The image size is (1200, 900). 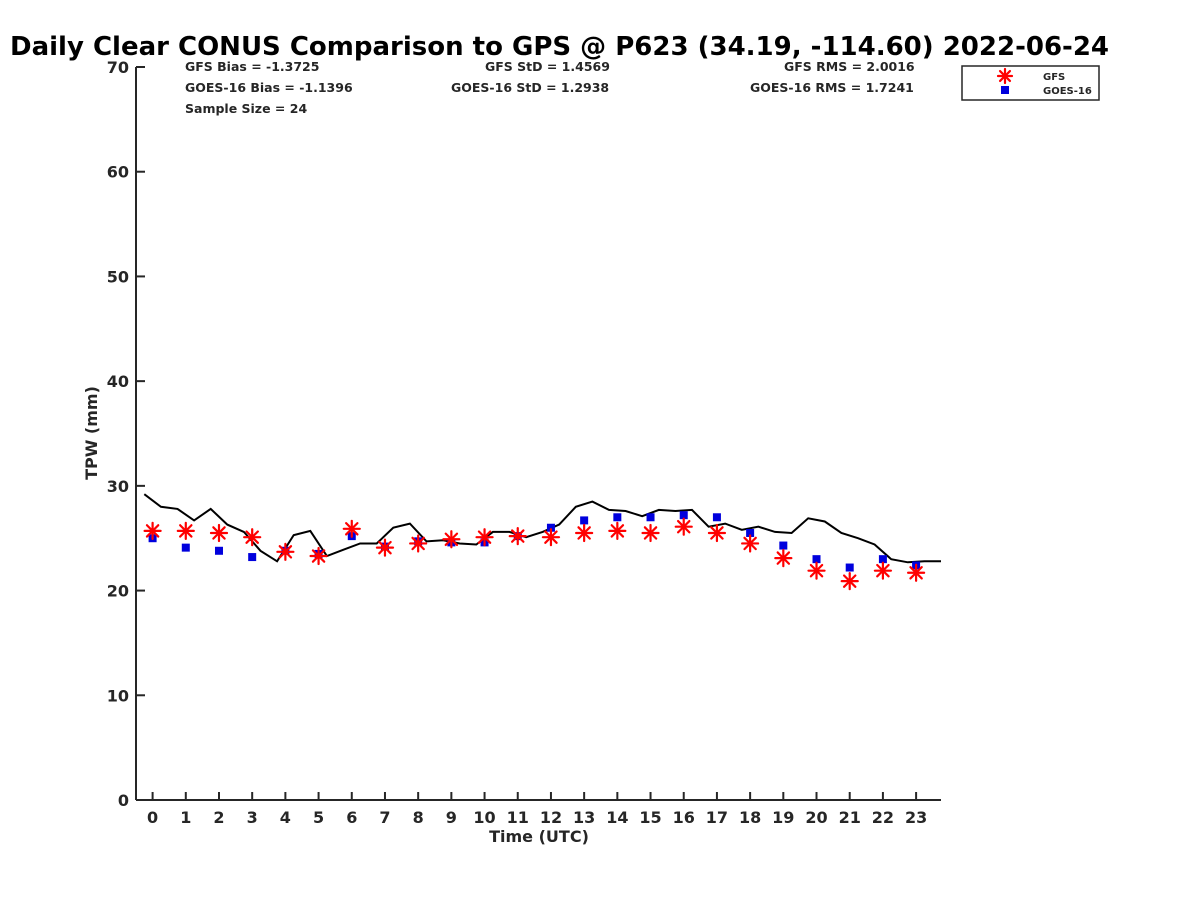 I want to click on x-tick-label: 20, so click(x=816, y=817).